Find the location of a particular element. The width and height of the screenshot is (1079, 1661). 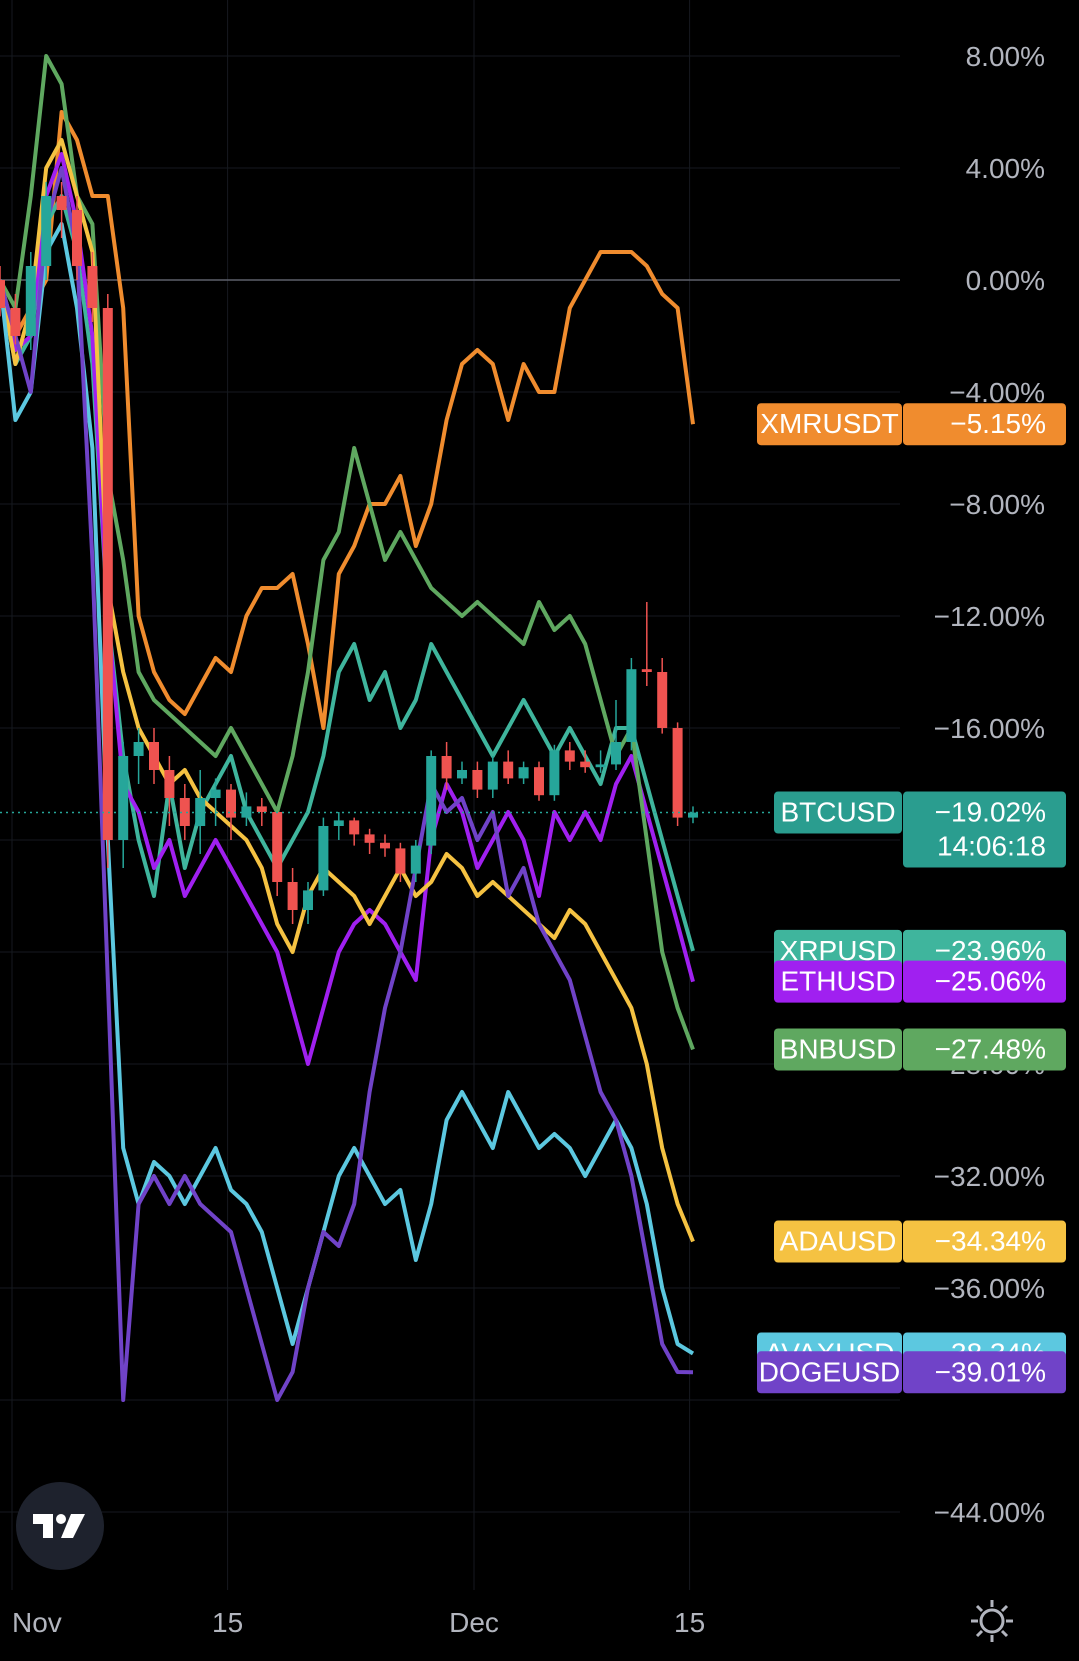

series-name-label: ADAUSD is located at coordinates (838, 1241).